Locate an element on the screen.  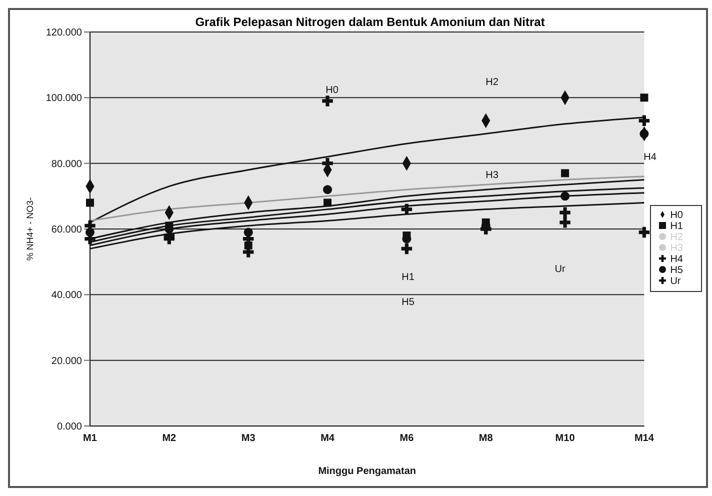
y-tick-label: 120.000 is located at coordinates (64, 33).